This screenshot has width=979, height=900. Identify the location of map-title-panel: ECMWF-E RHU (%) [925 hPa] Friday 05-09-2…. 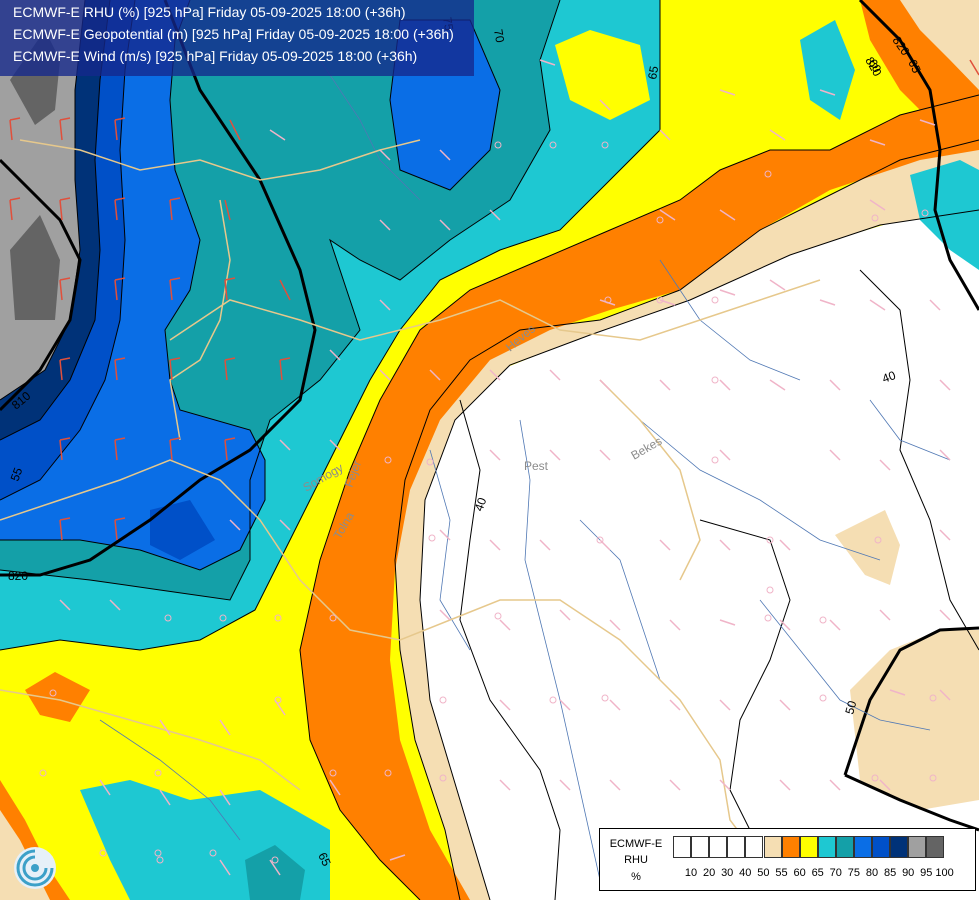
(237, 38).